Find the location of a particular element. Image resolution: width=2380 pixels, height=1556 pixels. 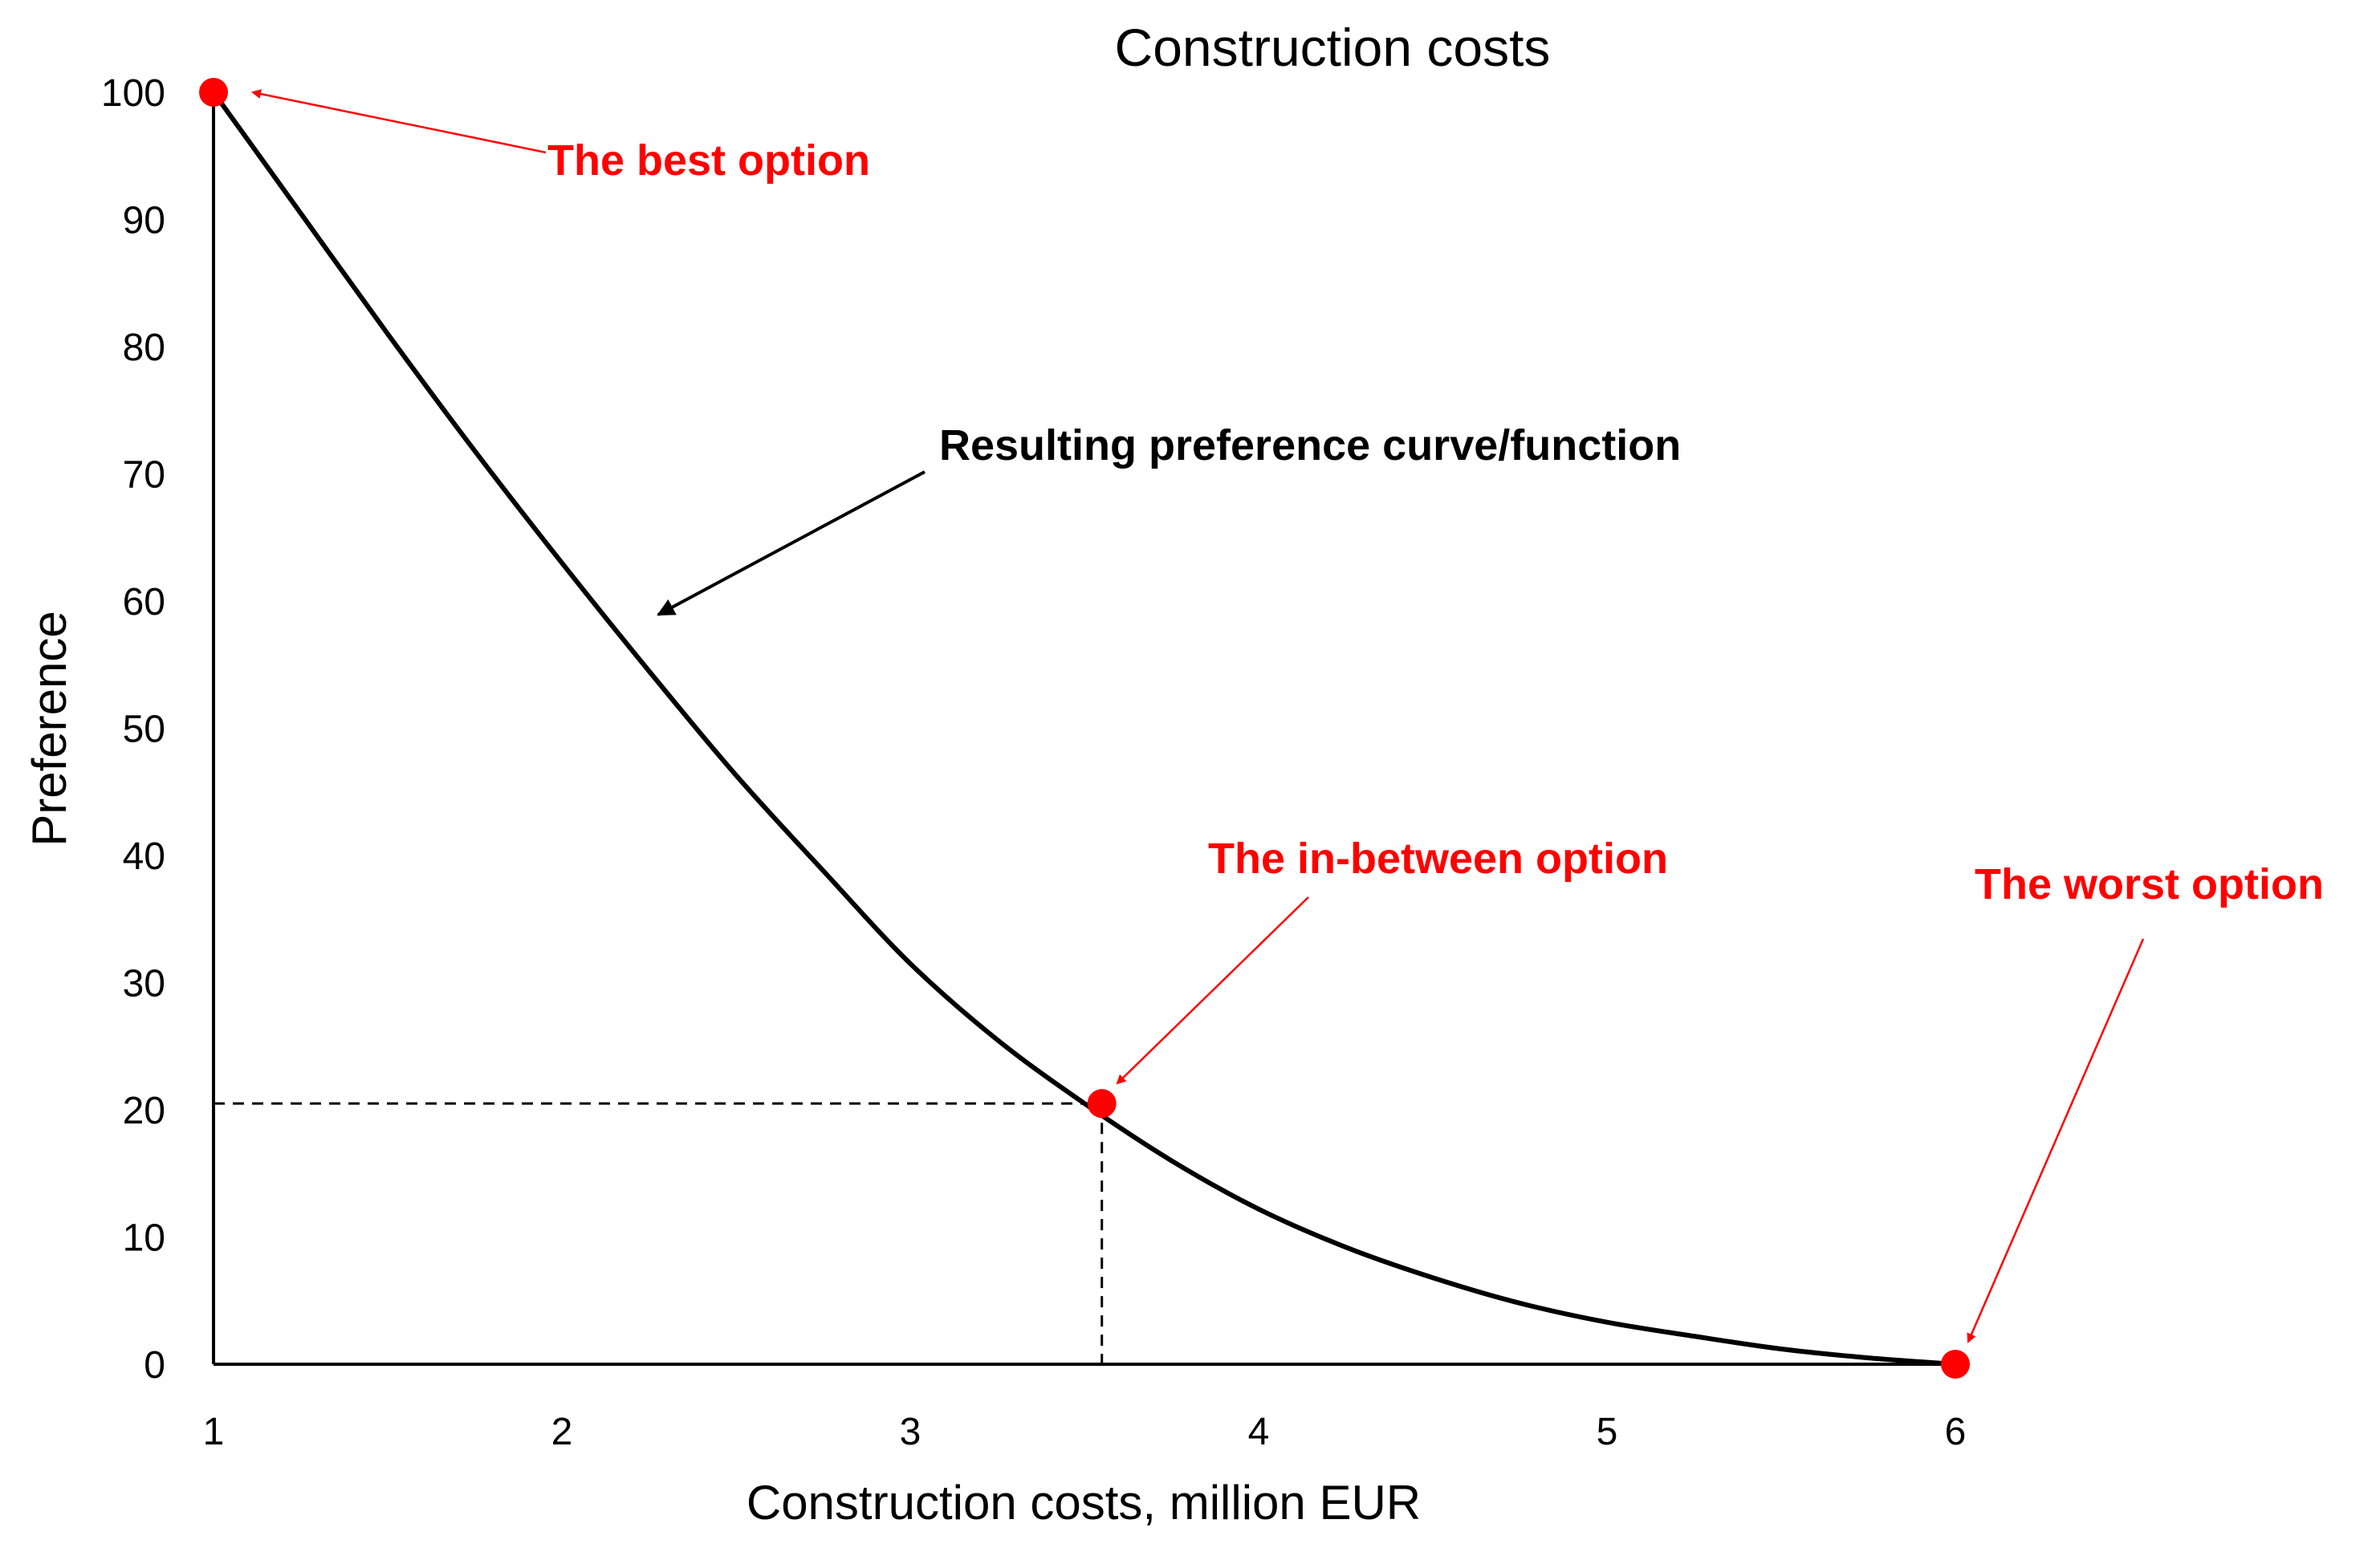

x-axis-title: Construction costs, million EUR is located at coordinates (1084, 1503).